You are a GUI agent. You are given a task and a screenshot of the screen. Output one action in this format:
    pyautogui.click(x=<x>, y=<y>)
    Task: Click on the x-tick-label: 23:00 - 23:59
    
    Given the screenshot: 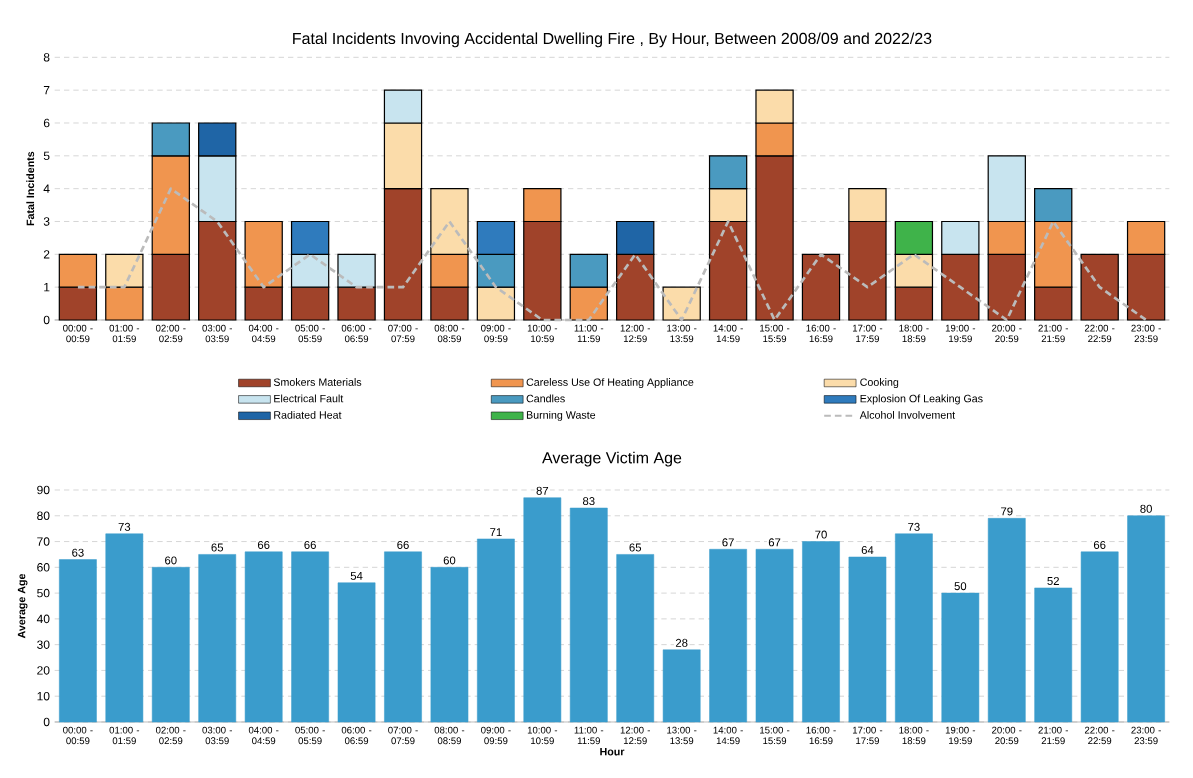 What is the action you would take?
    pyautogui.click(x=1146, y=333)
    